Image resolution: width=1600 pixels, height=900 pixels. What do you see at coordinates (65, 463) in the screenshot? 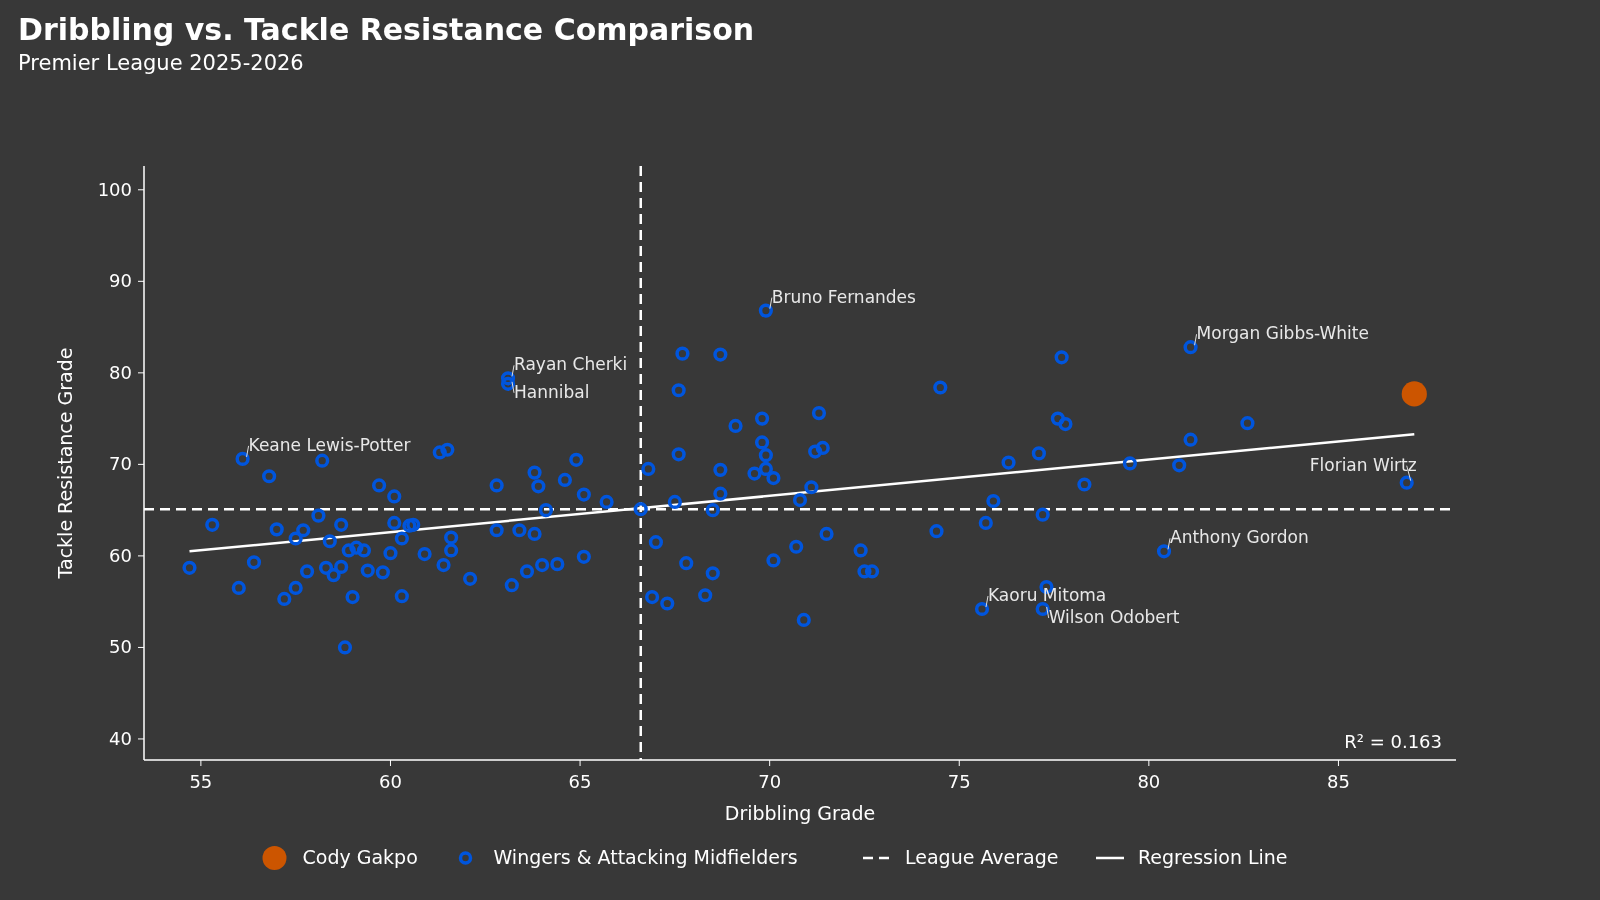
I see `y-axis-title: Tackle Resistance Grade` at bounding box center [65, 463].